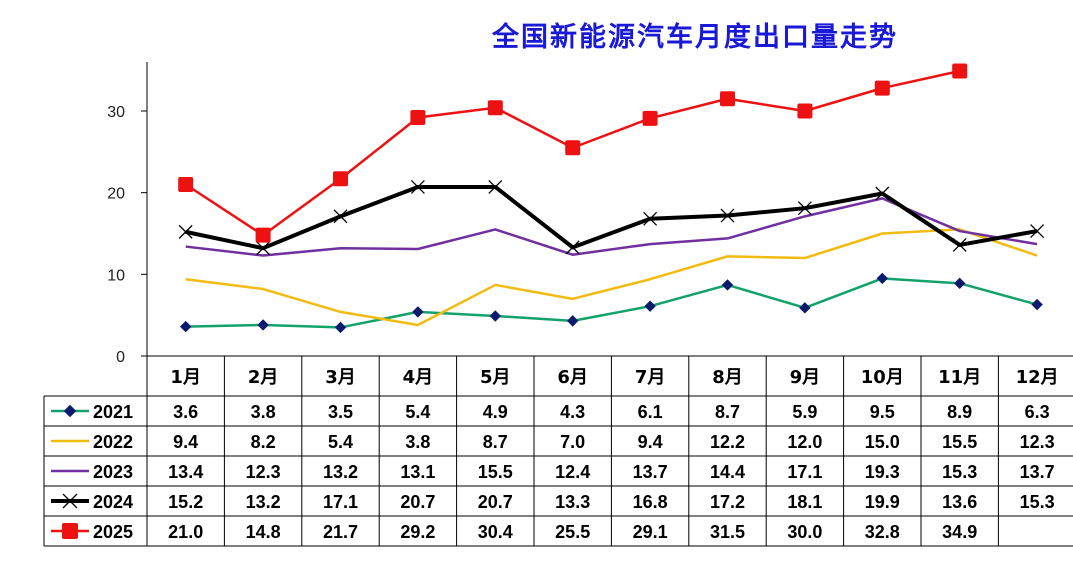 This screenshot has height=567, width=1073. What do you see at coordinates (572, 502) in the screenshot?
I see `table-cell: 13.3` at bounding box center [572, 502].